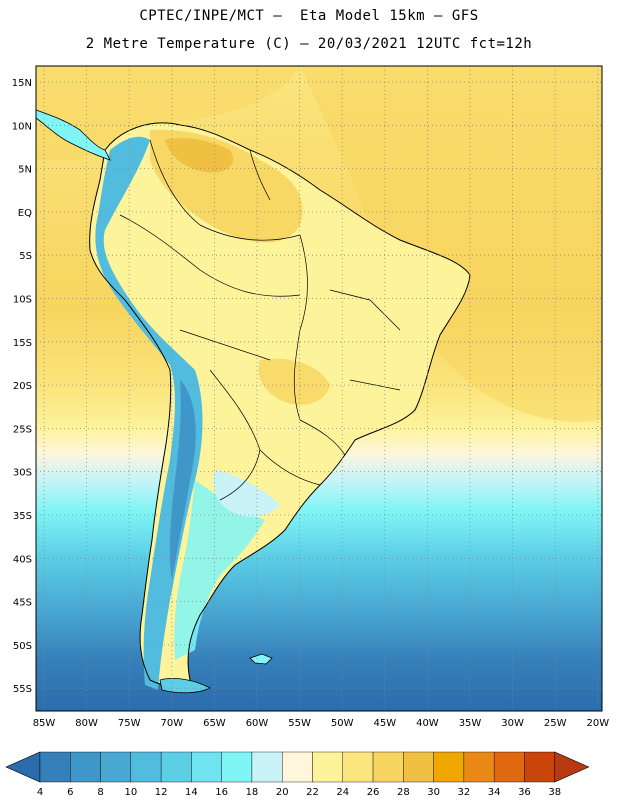 The width and height of the screenshot is (618, 800). What do you see at coordinates (299, 723) in the screenshot?
I see `longitude-label: 55W` at bounding box center [299, 723].